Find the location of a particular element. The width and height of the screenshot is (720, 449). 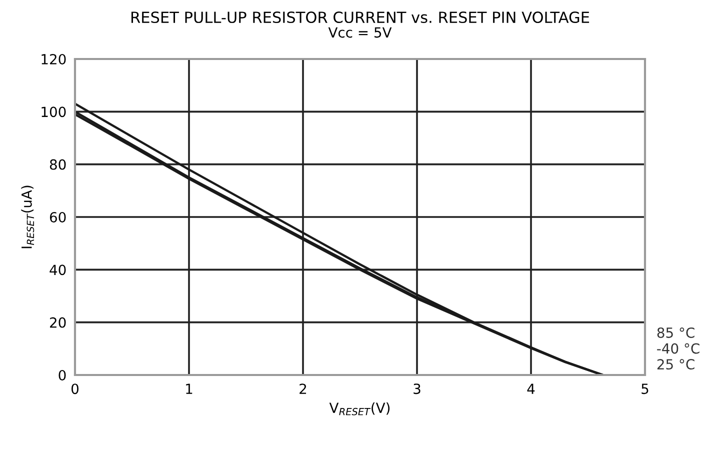

y-tick-label: 100 is located at coordinates (54, 112).